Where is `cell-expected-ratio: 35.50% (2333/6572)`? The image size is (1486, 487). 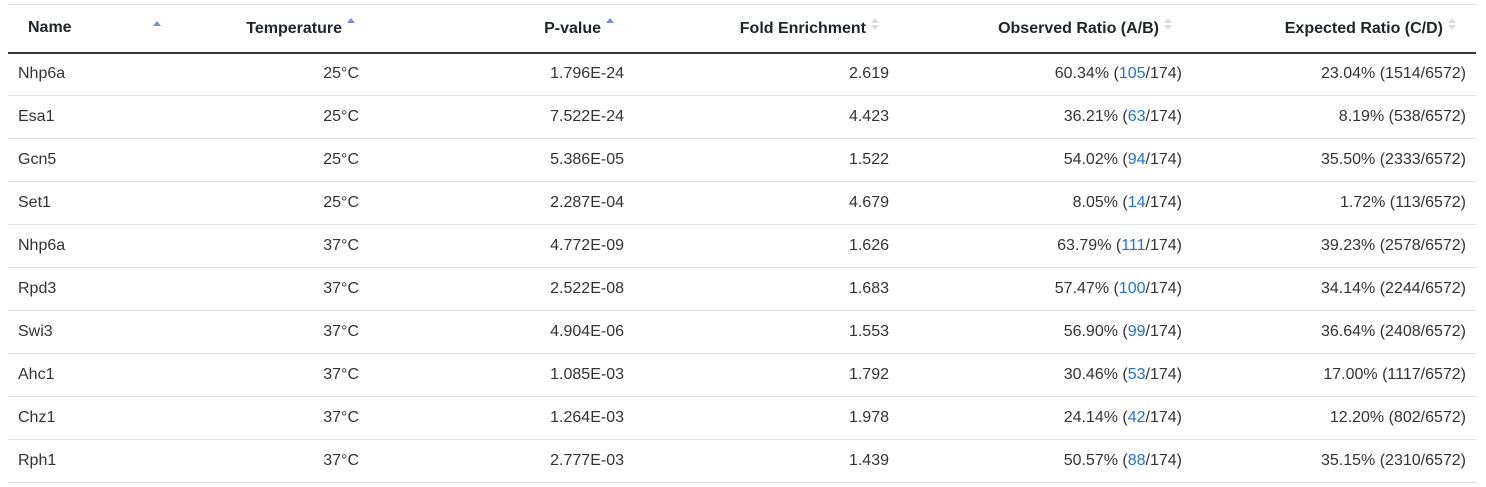
cell-expected-ratio: 35.50% (2333/6572) is located at coordinates (1334, 160).